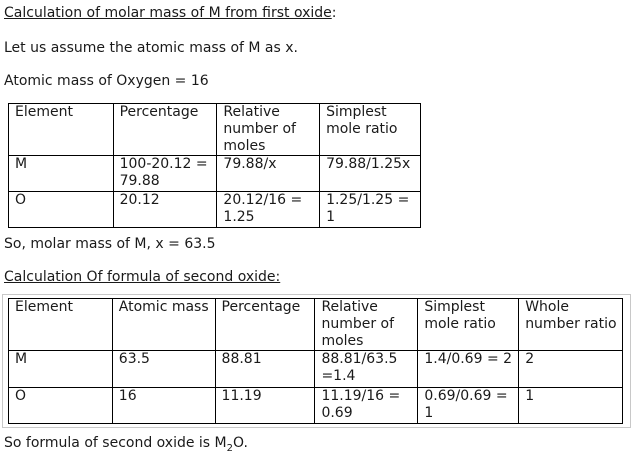 The width and height of the screenshot is (633, 454). What do you see at coordinates (115, 443) in the screenshot?
I see `formula-prefix: So formula of second oxide is M` at bounding box center [115, 443].